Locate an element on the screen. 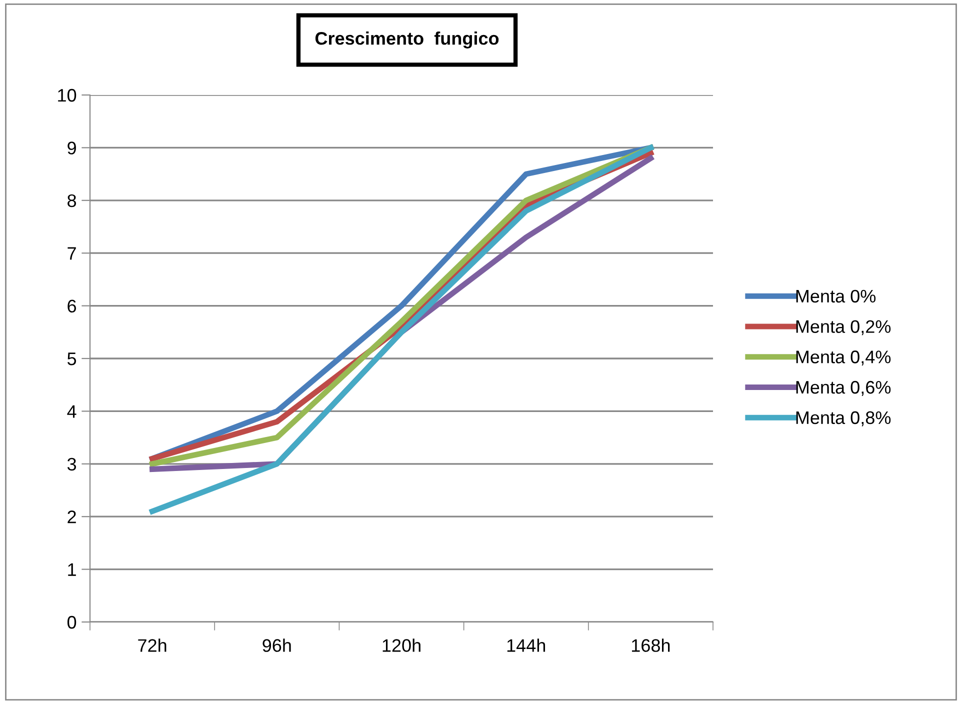  legend-label: Menta 0,2% is located at coordinates (843, 328).